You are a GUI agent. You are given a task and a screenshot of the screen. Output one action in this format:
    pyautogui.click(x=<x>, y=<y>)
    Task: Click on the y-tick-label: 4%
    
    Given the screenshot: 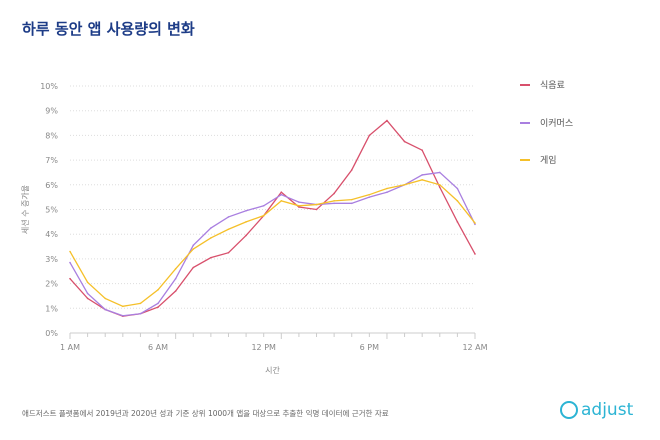 What is the action you would take?
    pyautogui.click(x=51, y=234)
    